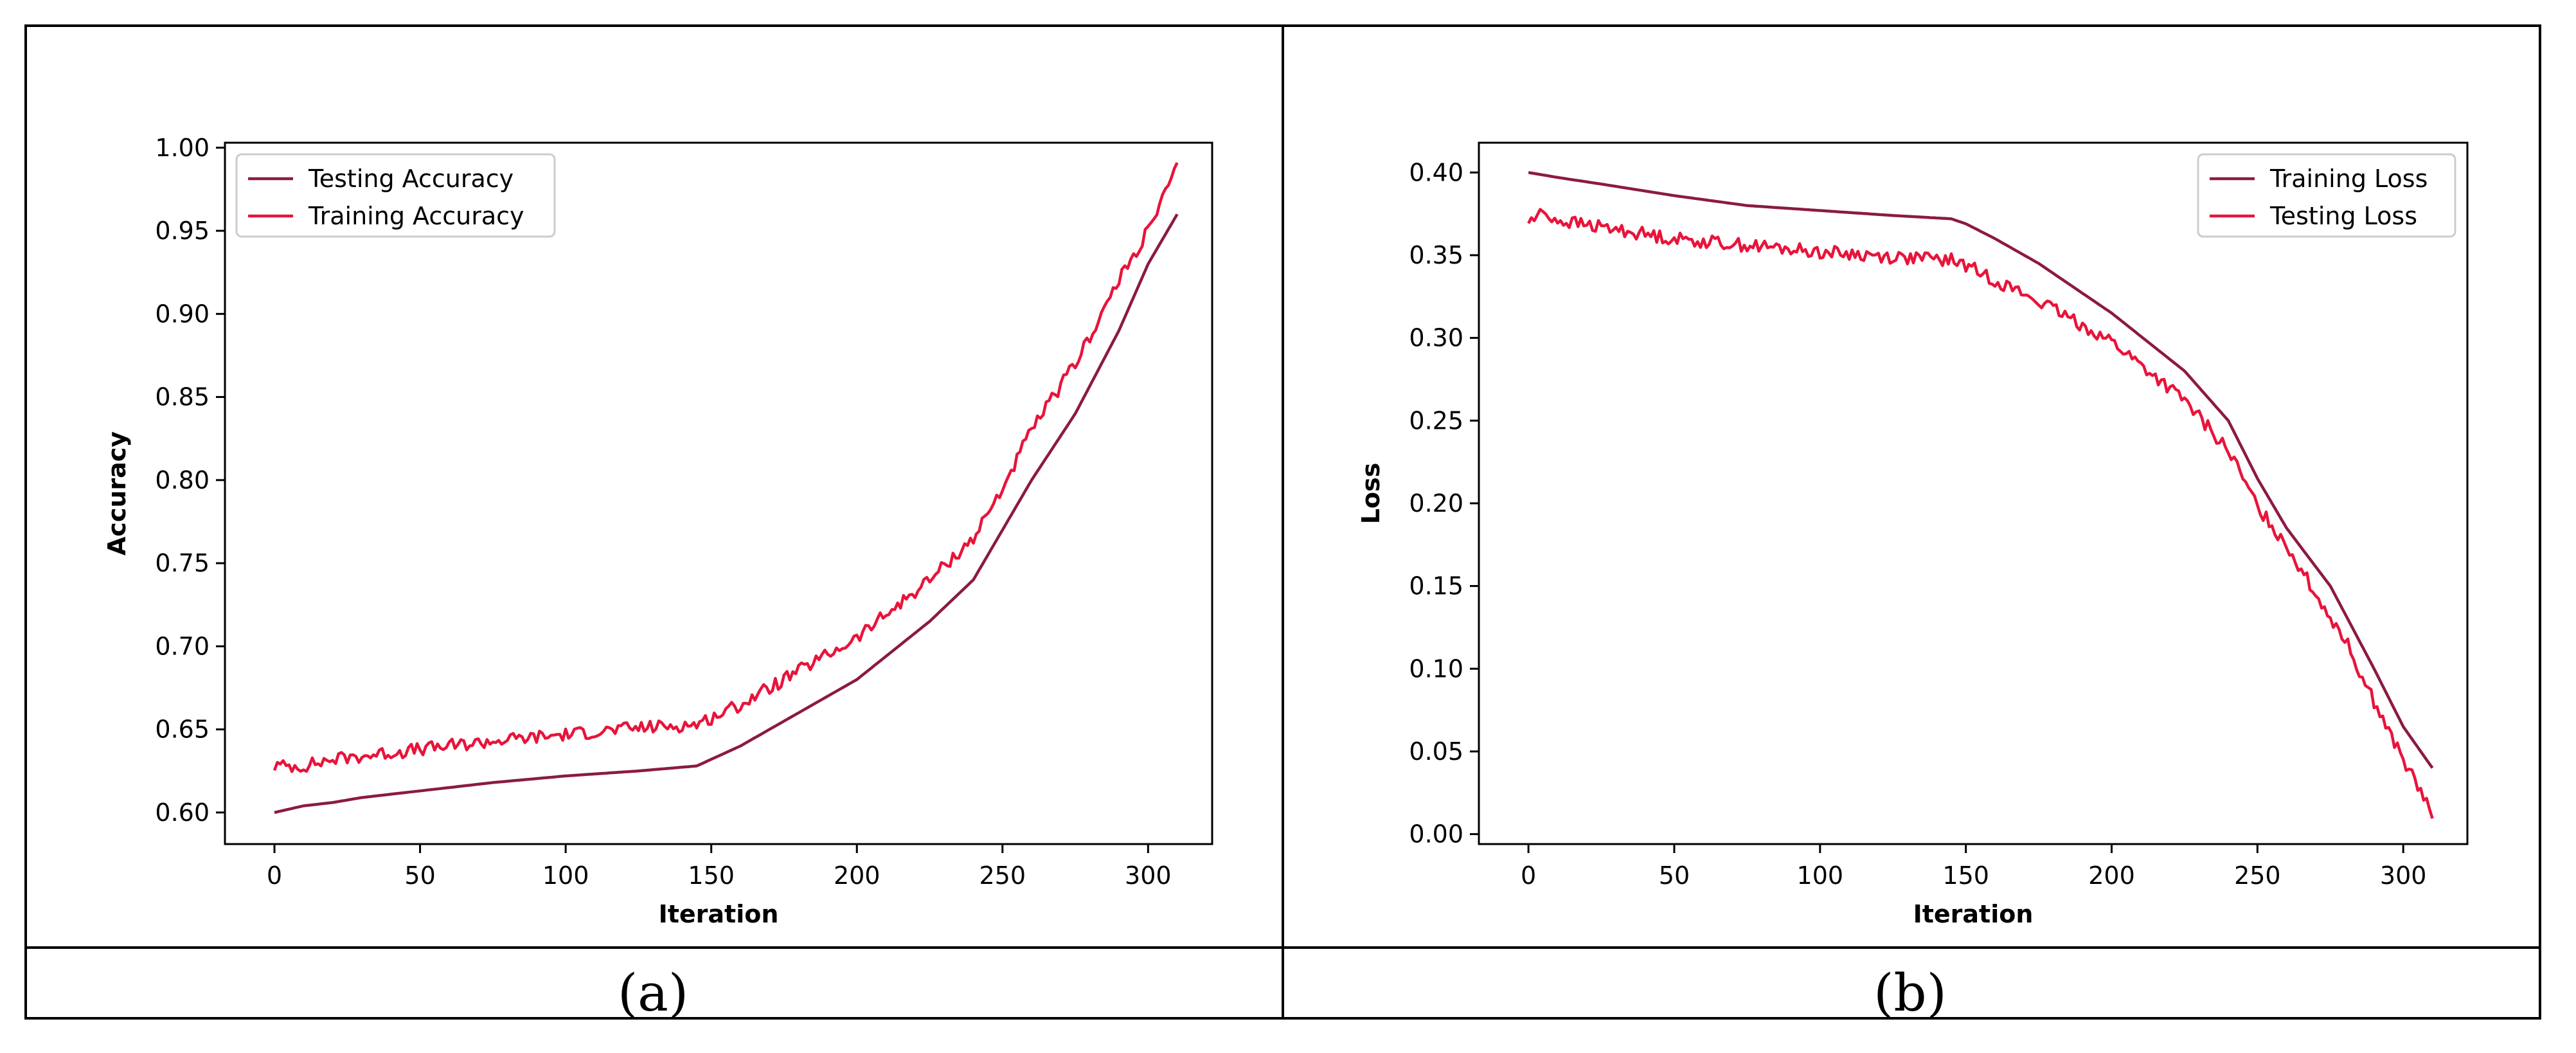  I want to click on accuracy-legend-label: Testing Accuracy, so click(411, 179).